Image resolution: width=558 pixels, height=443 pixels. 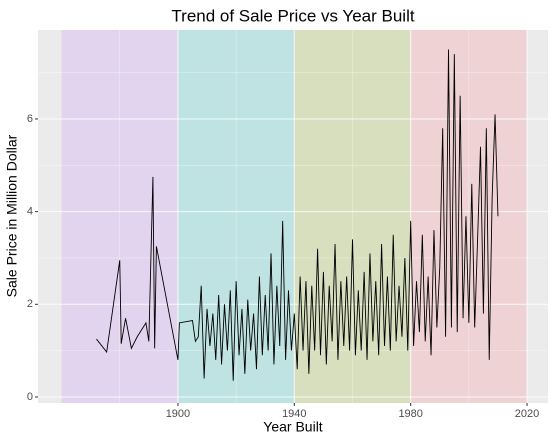 I want to click on y-tick-label: 4, so click(x=30, y=212).